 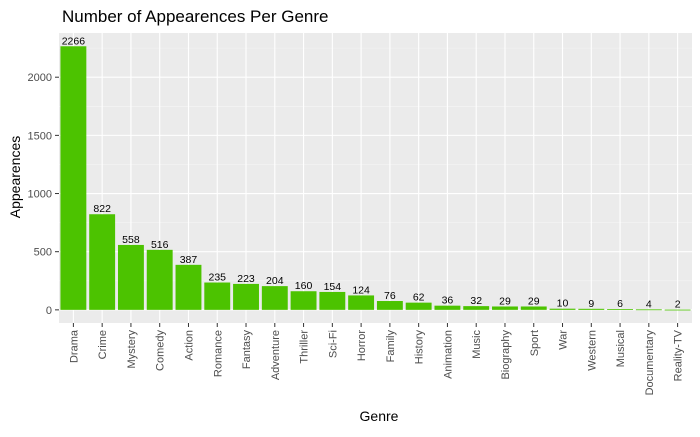 I want to click on bar-mystery, so click(x=130, y=277).